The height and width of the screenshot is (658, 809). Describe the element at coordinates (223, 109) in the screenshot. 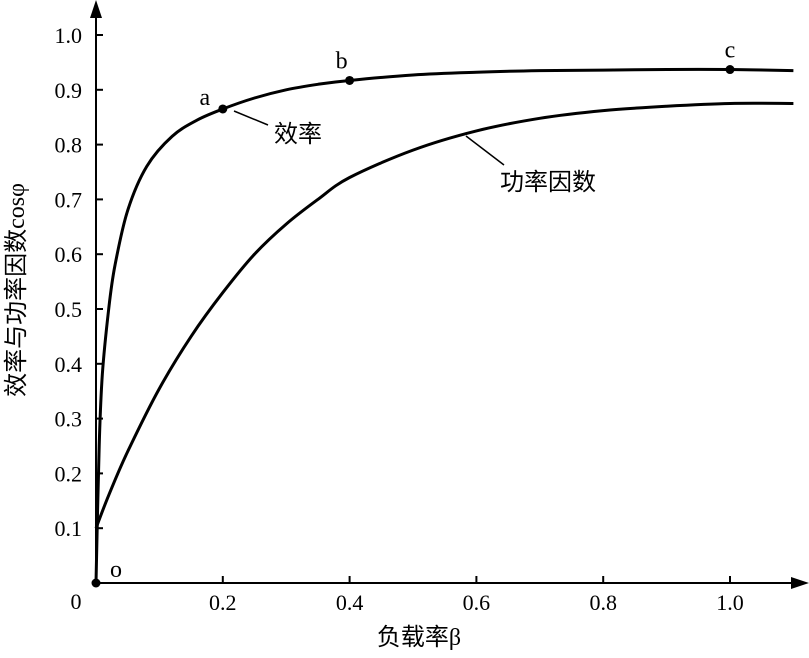

I see `point-a-marker` at that location.